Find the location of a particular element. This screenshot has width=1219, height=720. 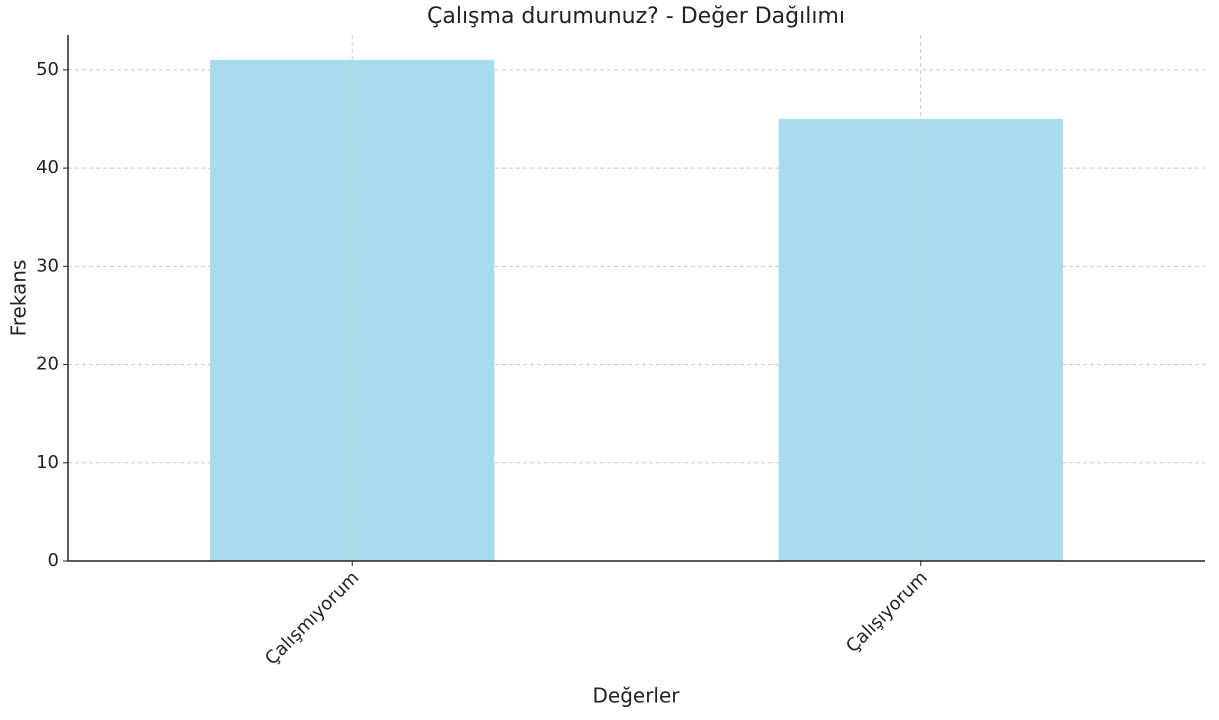

y-tick-label: 30 is located at coordinates (47, 265).